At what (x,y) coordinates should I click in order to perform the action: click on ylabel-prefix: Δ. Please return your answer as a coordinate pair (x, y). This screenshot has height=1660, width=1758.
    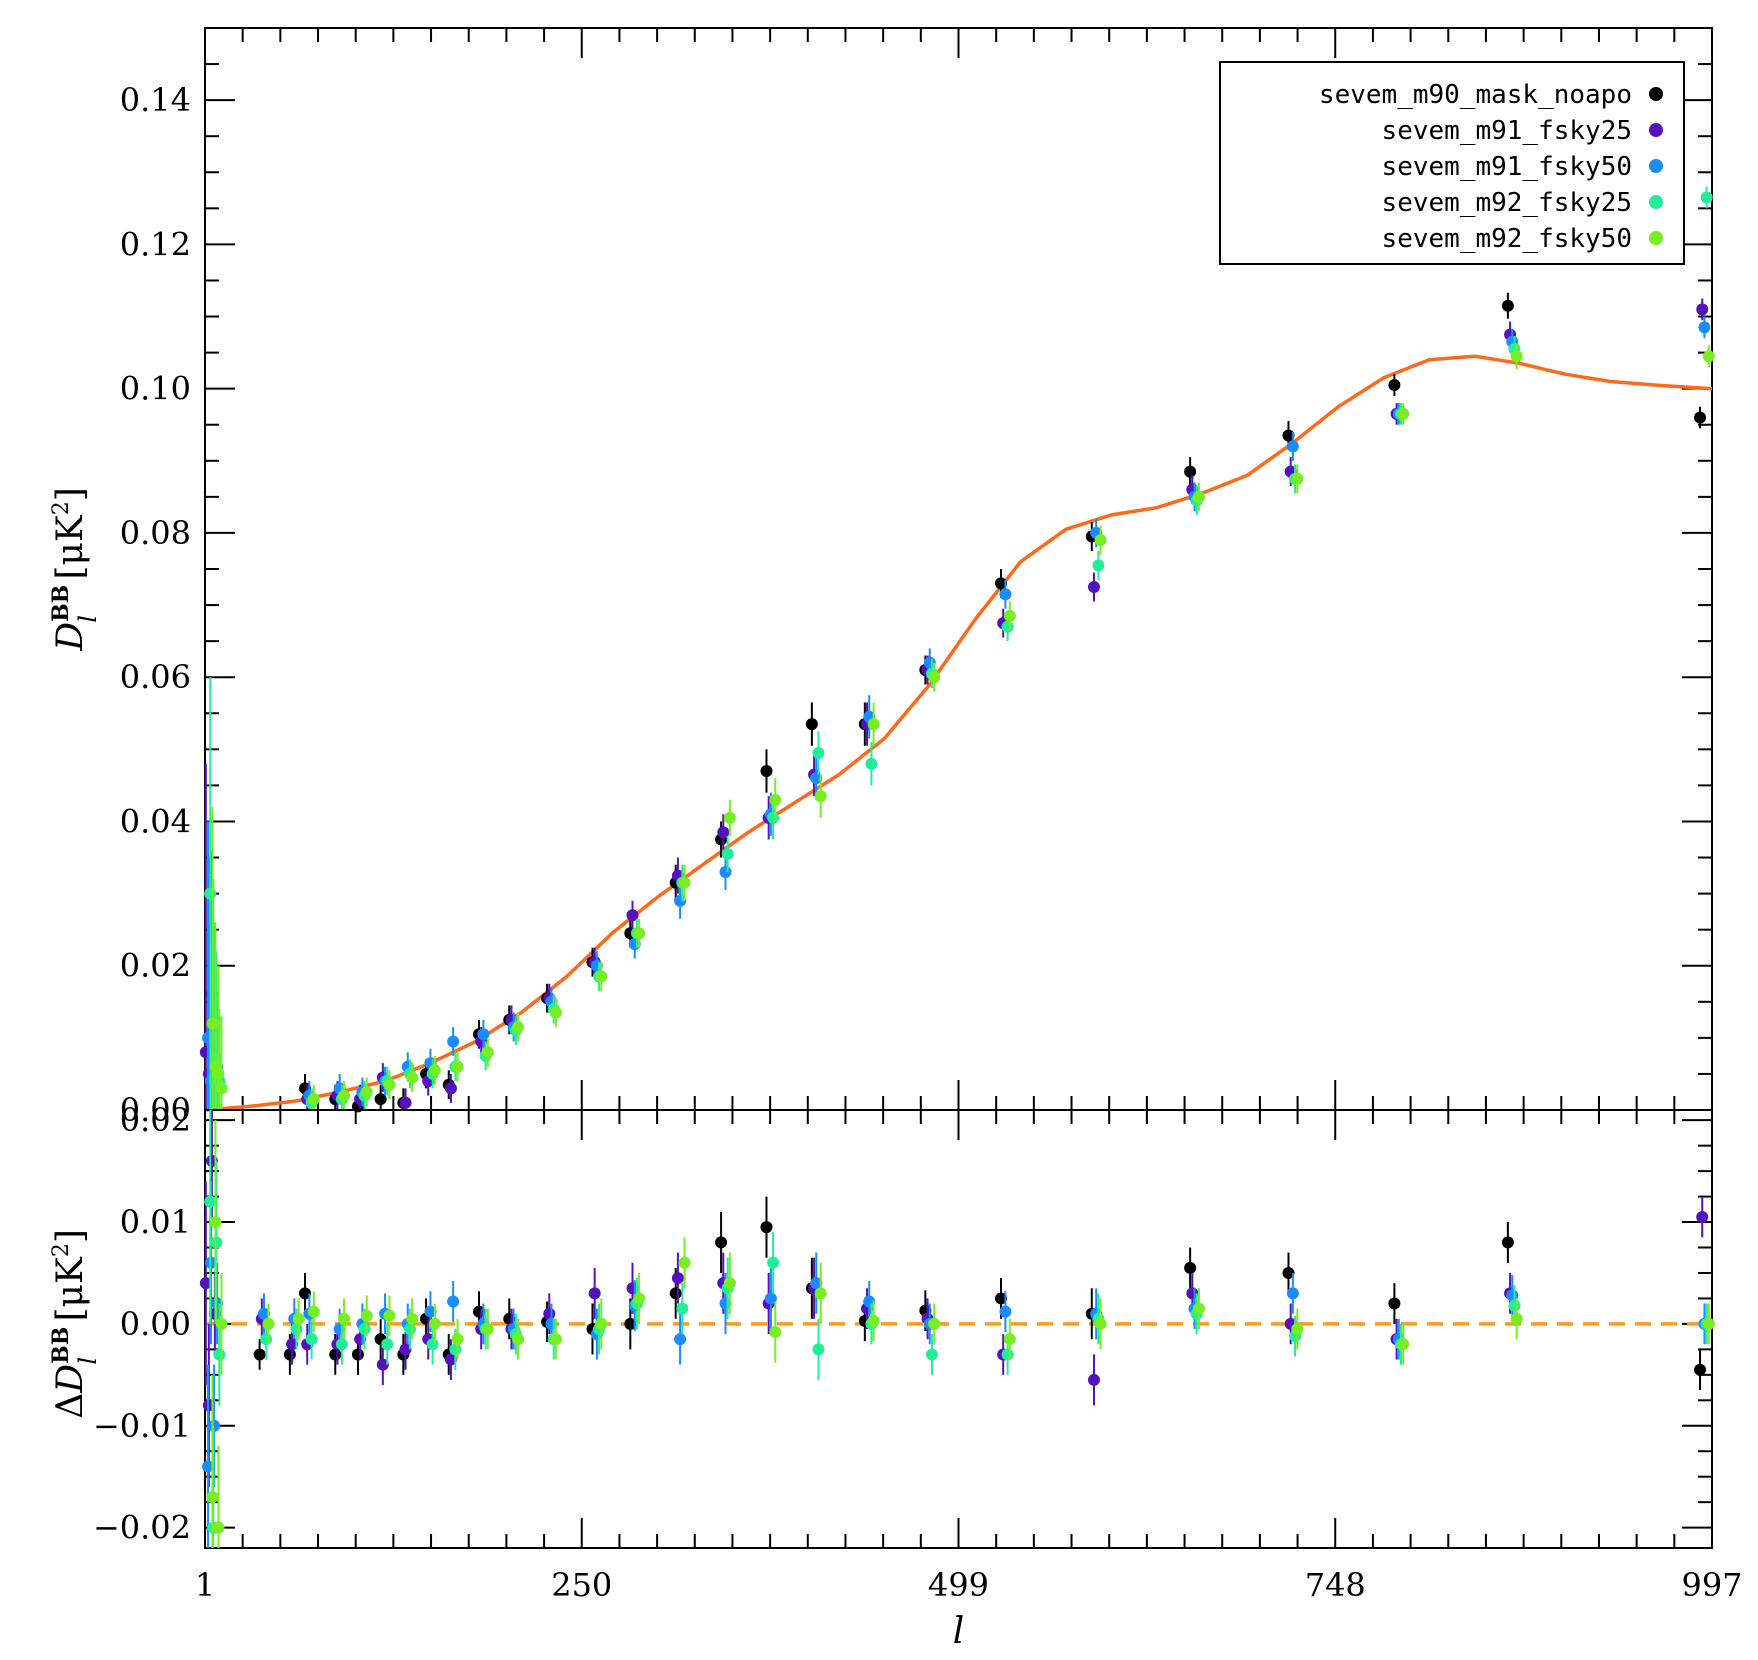
    Looking at the image, I should click on (70, 1406).